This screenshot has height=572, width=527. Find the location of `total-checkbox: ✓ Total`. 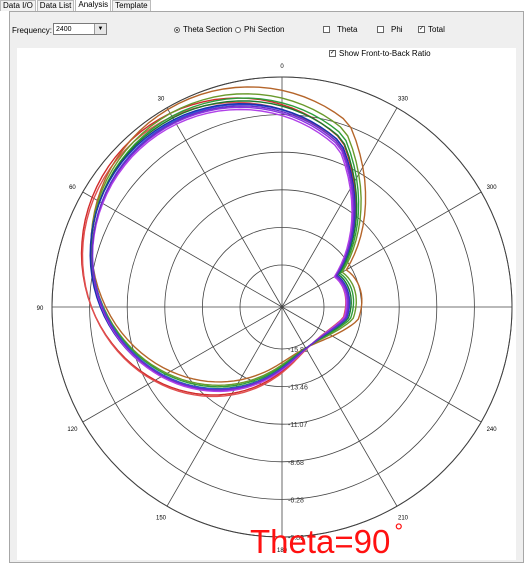

total-checkbox: ✓ Total is located at coordinates (431, 29).